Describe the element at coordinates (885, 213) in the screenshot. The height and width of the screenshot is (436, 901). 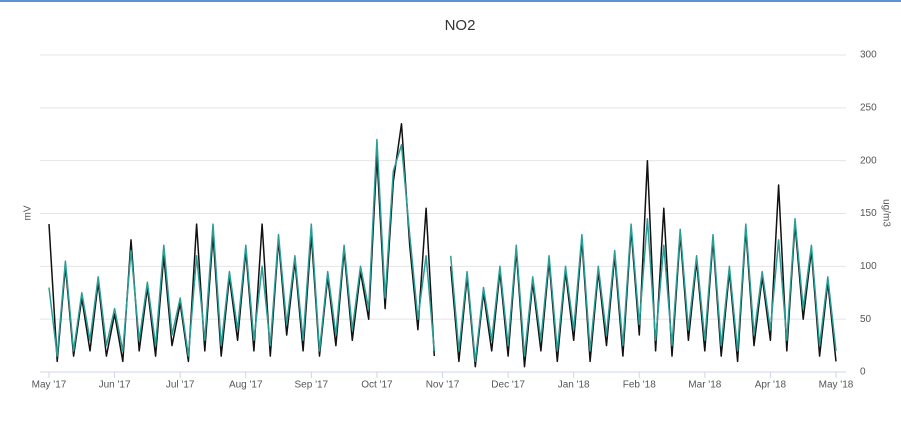
I see `y2-axis-label: ug/m3` at that location.